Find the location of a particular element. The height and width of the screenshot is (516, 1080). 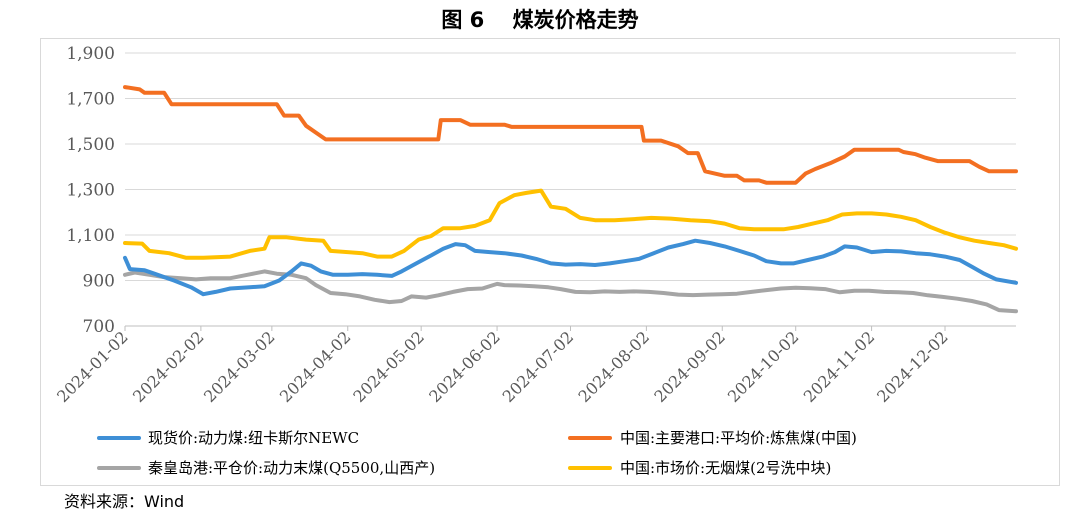

x-tick-label: 2024-08-02 is located at coordinates (614, 366).